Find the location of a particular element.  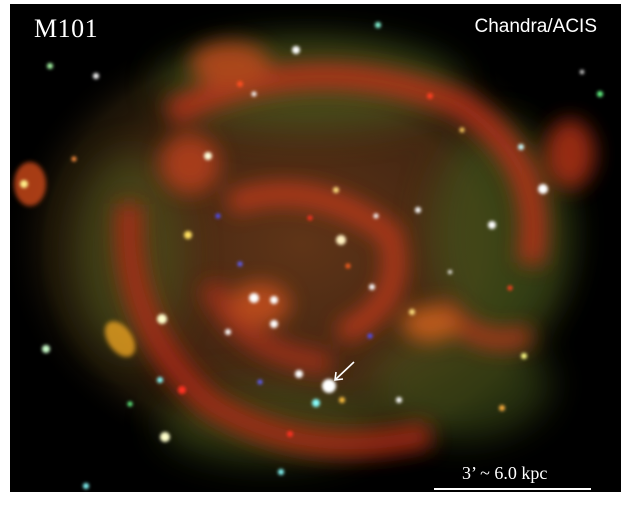

scalebar-label: 3’ ~ 6.0 kpc is located at coordinates (505, 473).